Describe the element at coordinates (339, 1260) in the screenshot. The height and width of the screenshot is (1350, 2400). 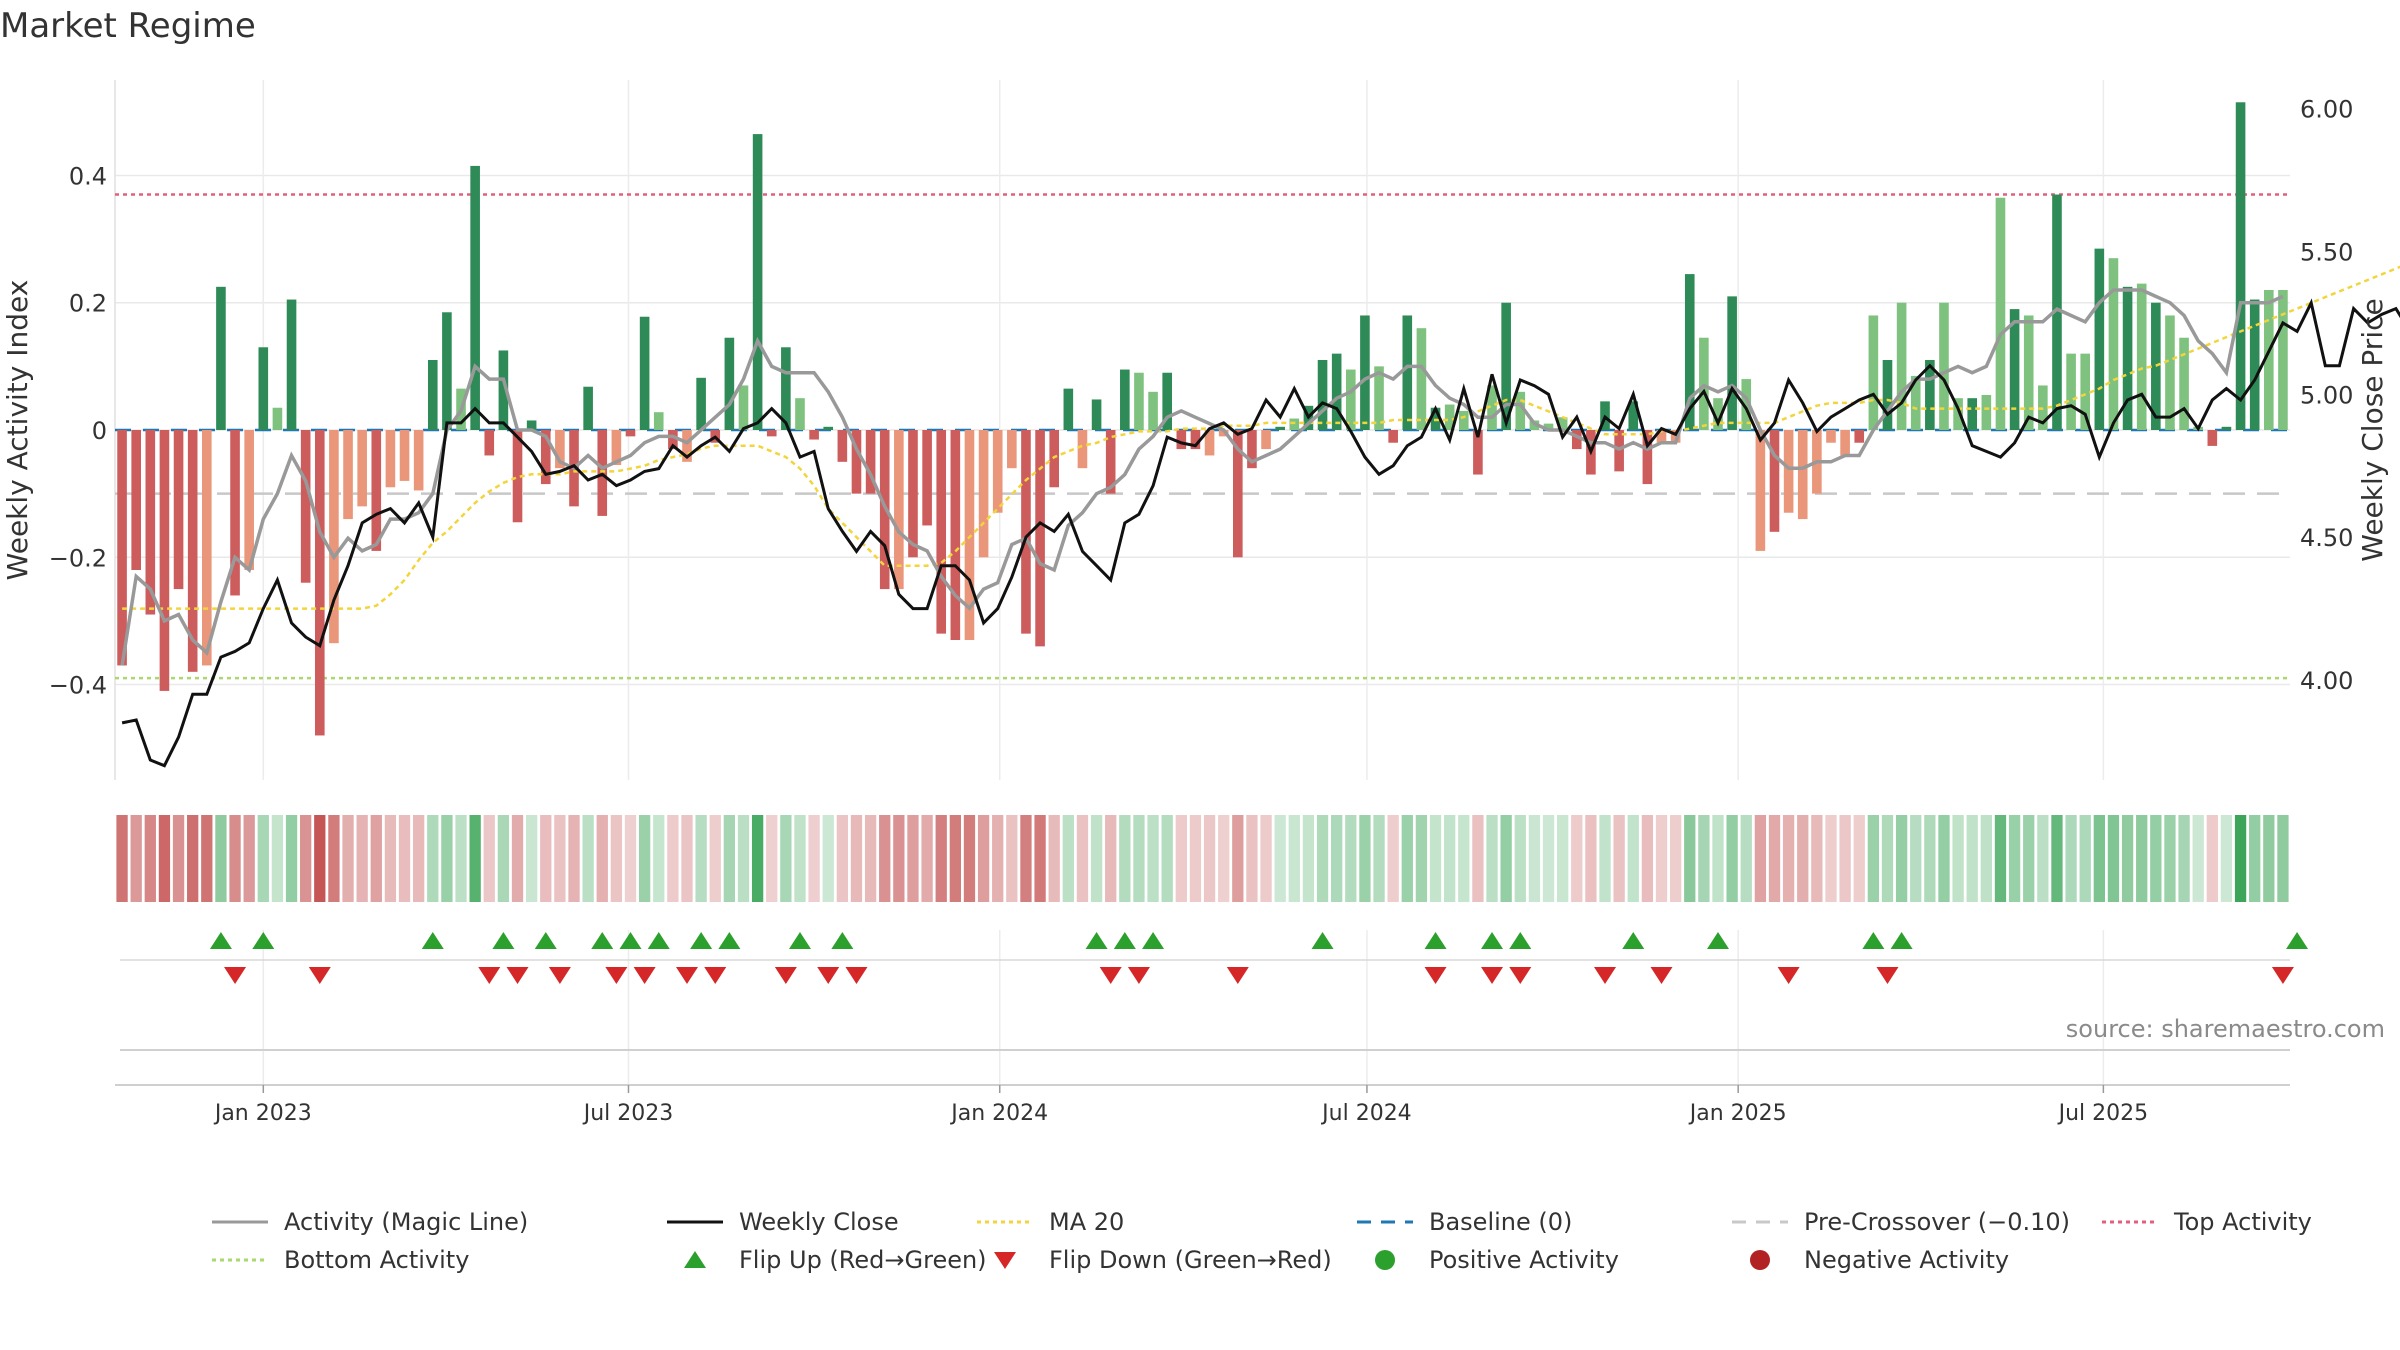
I see `legend-item: Bottom Activity` at that location.